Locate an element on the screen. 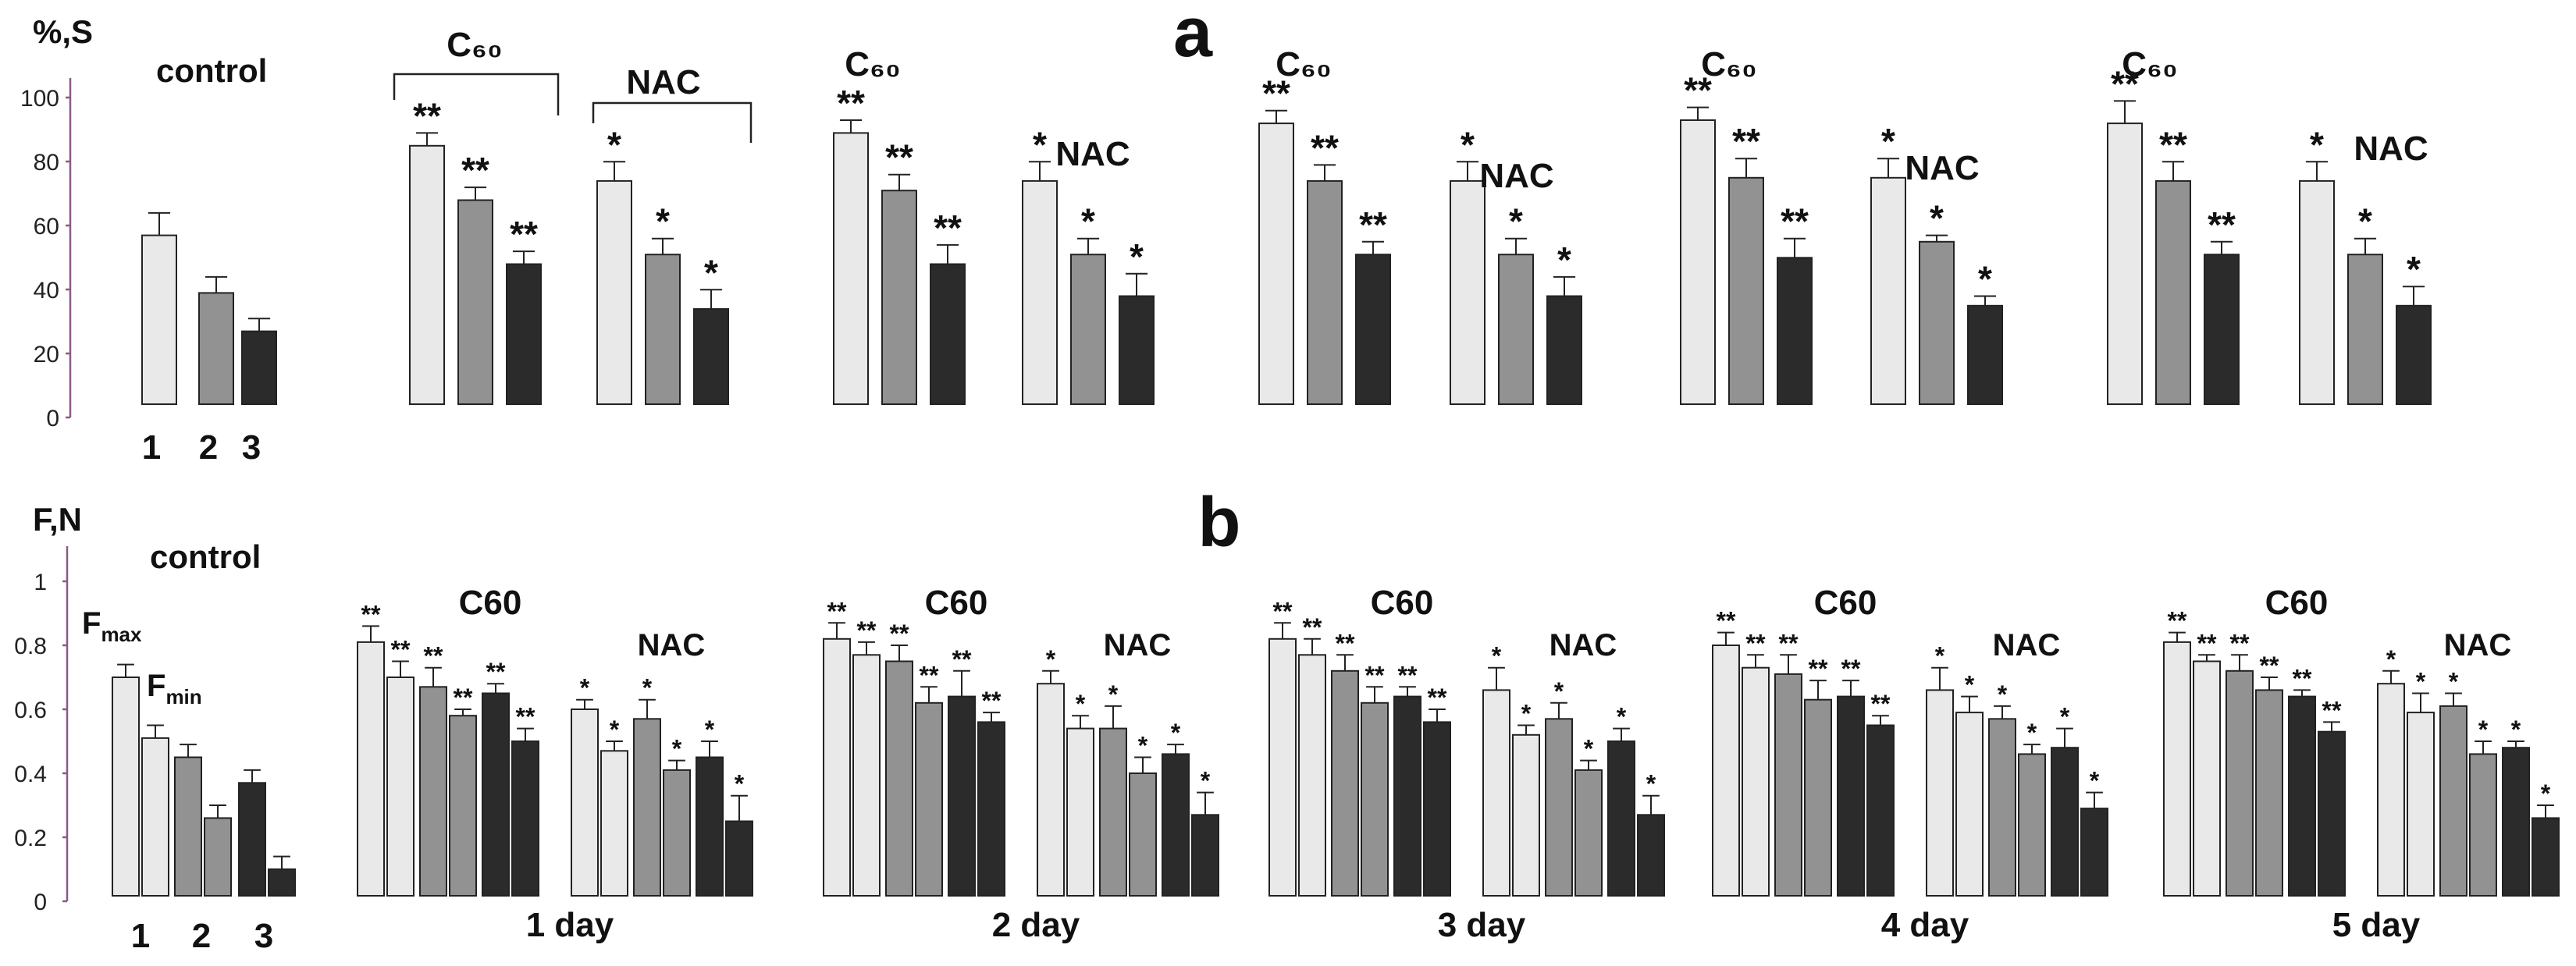  panel-a-y-tick-label: 0 is located at coordinates (52, 419).